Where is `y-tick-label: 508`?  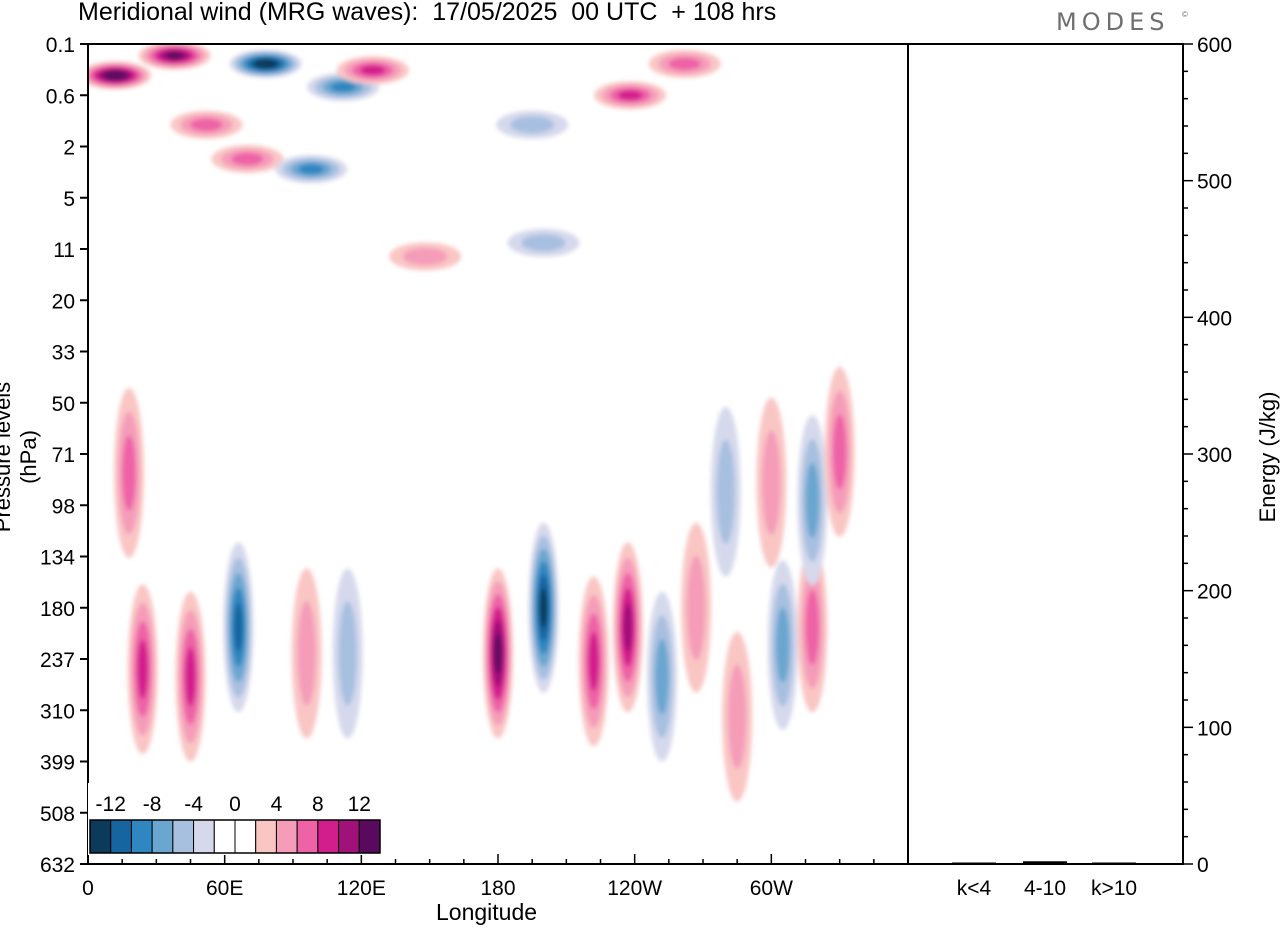
y-tick-label: 508 is located at coordinates (57, 814).